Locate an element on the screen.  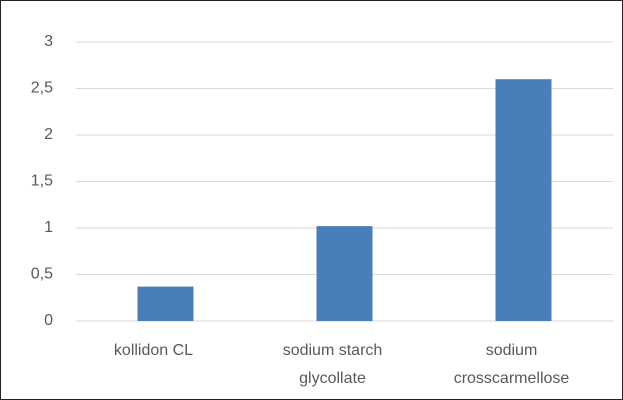
x-tick-label: sodium crosscarmellose is located at coordinates (511, 364).